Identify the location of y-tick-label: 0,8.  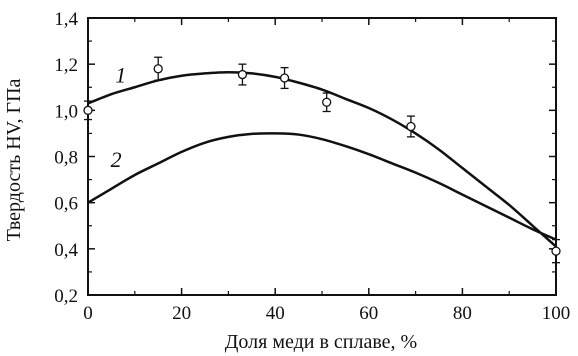
(66, 158).